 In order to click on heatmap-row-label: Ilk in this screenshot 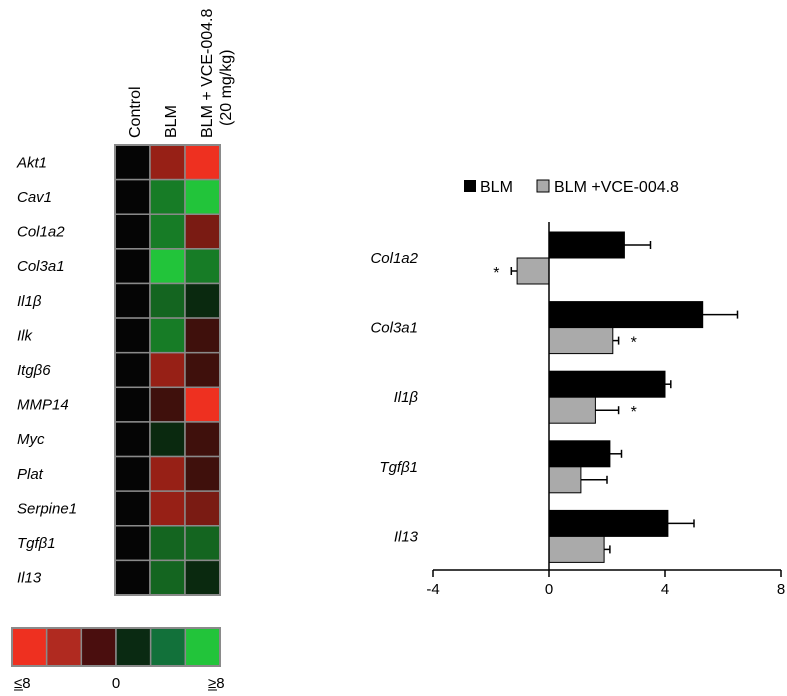, I will do `click(25, 335)`.